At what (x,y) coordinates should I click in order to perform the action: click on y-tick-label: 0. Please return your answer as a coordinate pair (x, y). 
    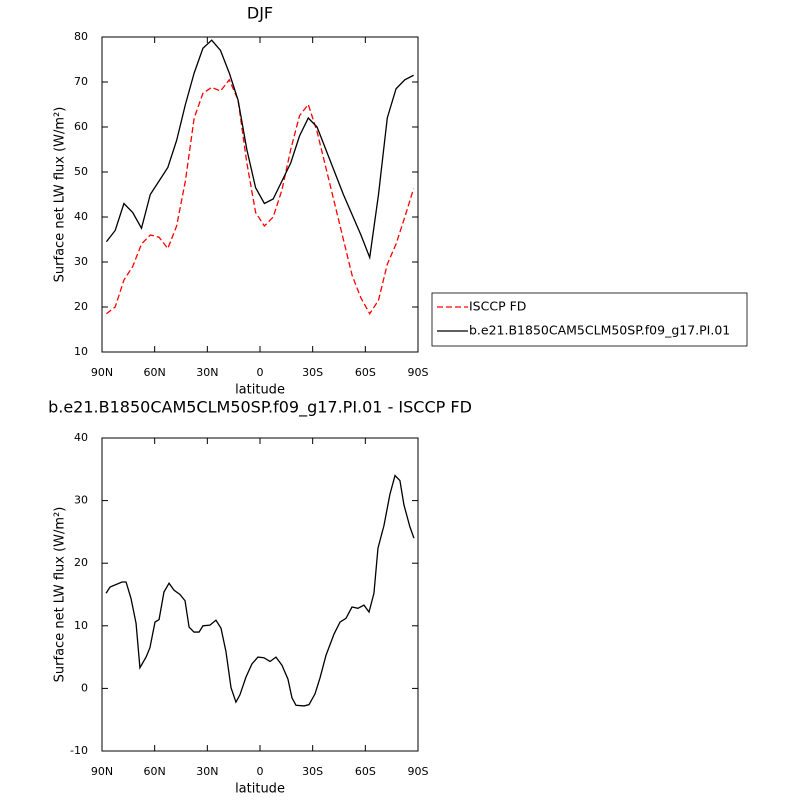
    Looking at the image, I should click on (84, 687).